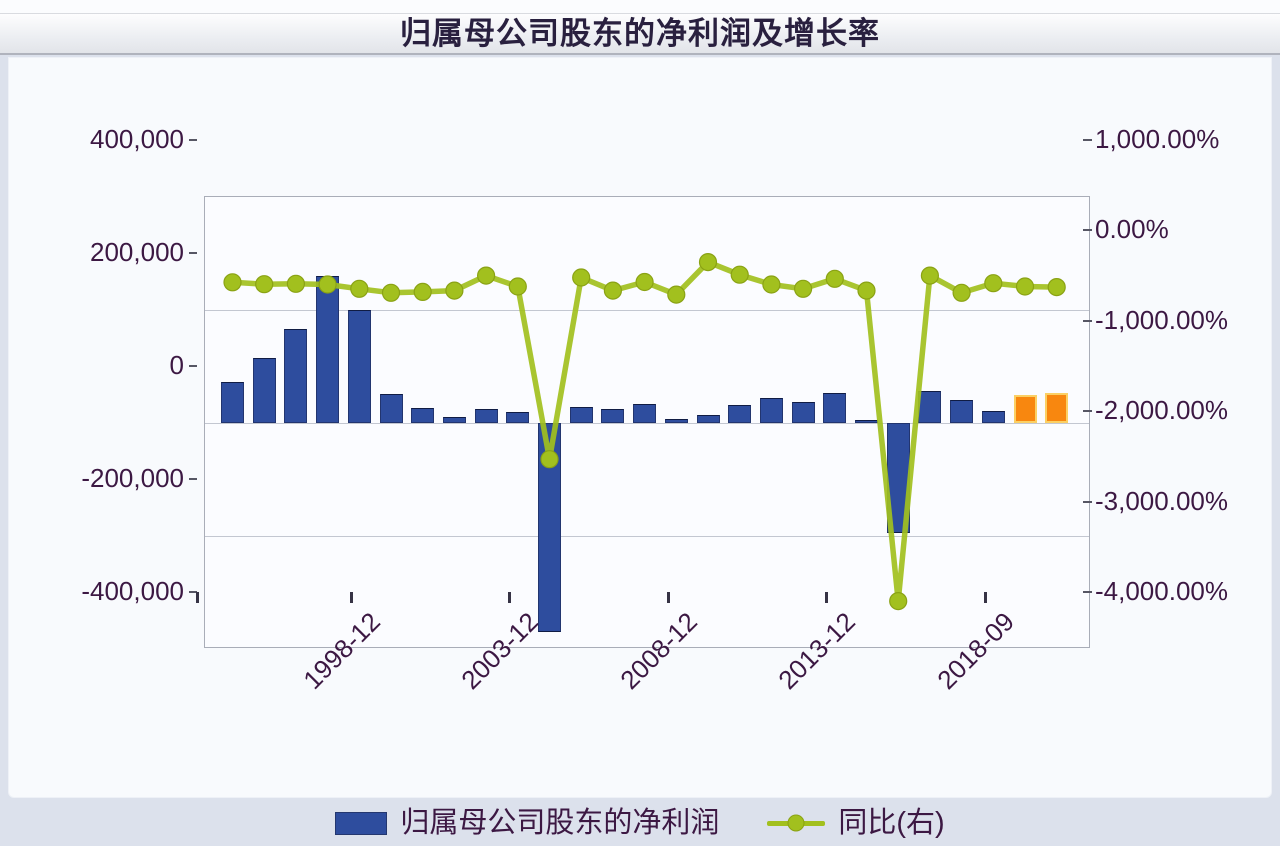  Describe the element at coordinates (891, 823) in the screenshot. I see `legend-label-yoy: 同比(右)` at that location.